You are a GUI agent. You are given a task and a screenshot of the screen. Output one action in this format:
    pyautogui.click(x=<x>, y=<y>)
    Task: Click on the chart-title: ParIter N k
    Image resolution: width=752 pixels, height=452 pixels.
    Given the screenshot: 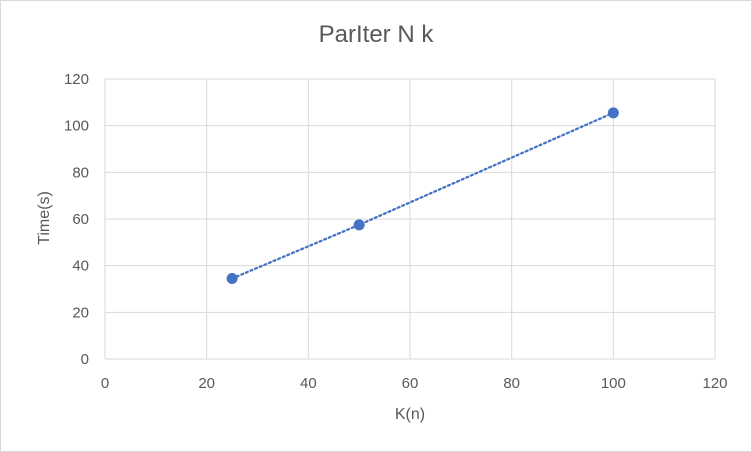 What is the action you would take?
    pyautogui.click(x=376, y=34)
    